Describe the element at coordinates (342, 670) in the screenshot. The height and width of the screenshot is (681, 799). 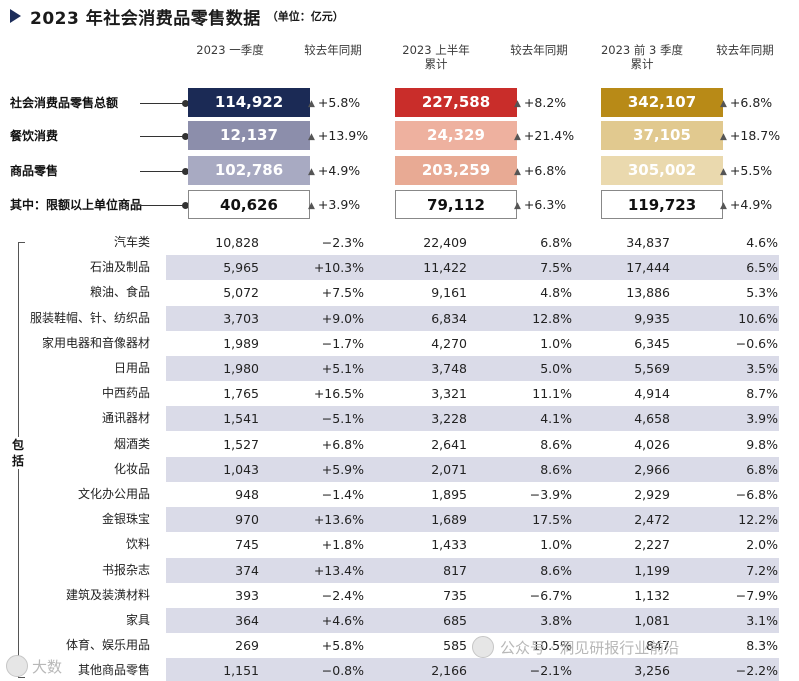
I see `detail-cell: −0.8%` at that location.